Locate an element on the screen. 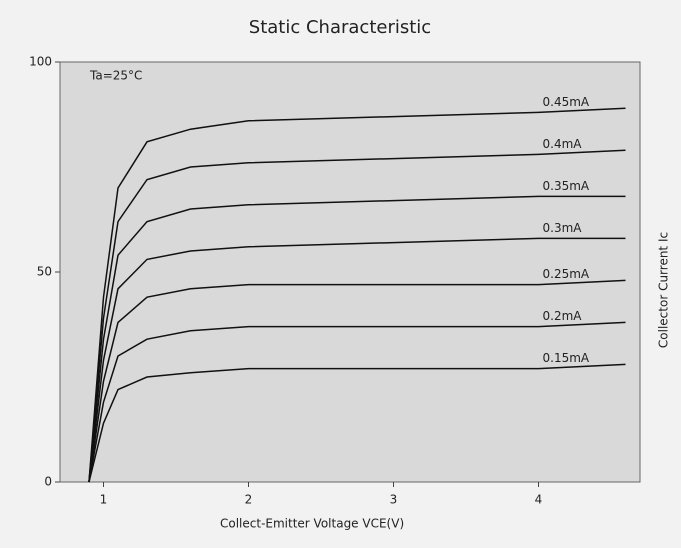 Image resolution: width=681 pixels, height=548 pixels. annotation: Ta=25°C is located at coordinates (115, 76).